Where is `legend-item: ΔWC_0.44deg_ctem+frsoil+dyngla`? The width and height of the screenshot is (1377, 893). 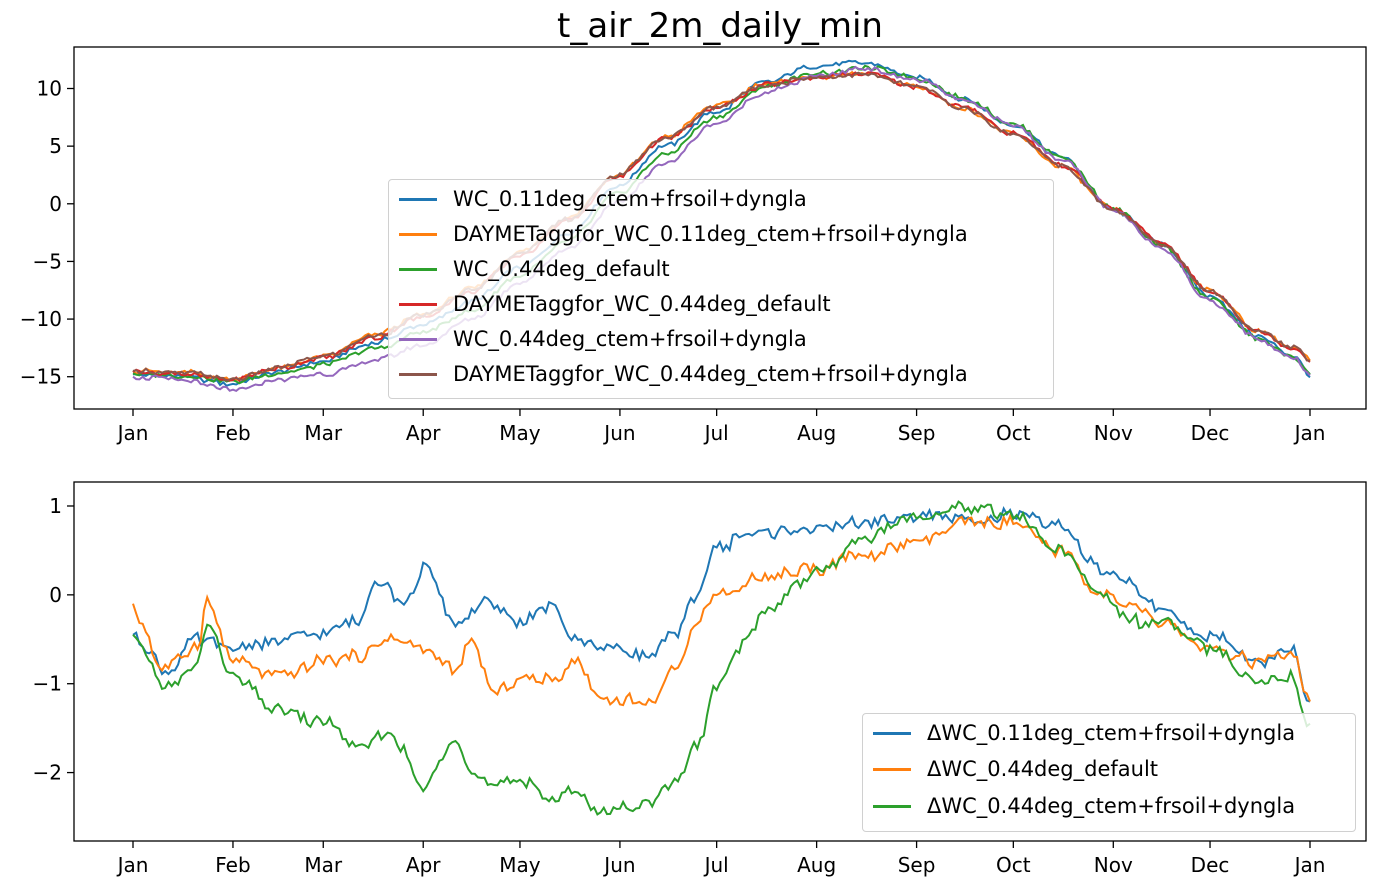 legend-item: ΔWC_0.44deg_ctem+frsoil+dyngla is located at coordinates (1109, 806).